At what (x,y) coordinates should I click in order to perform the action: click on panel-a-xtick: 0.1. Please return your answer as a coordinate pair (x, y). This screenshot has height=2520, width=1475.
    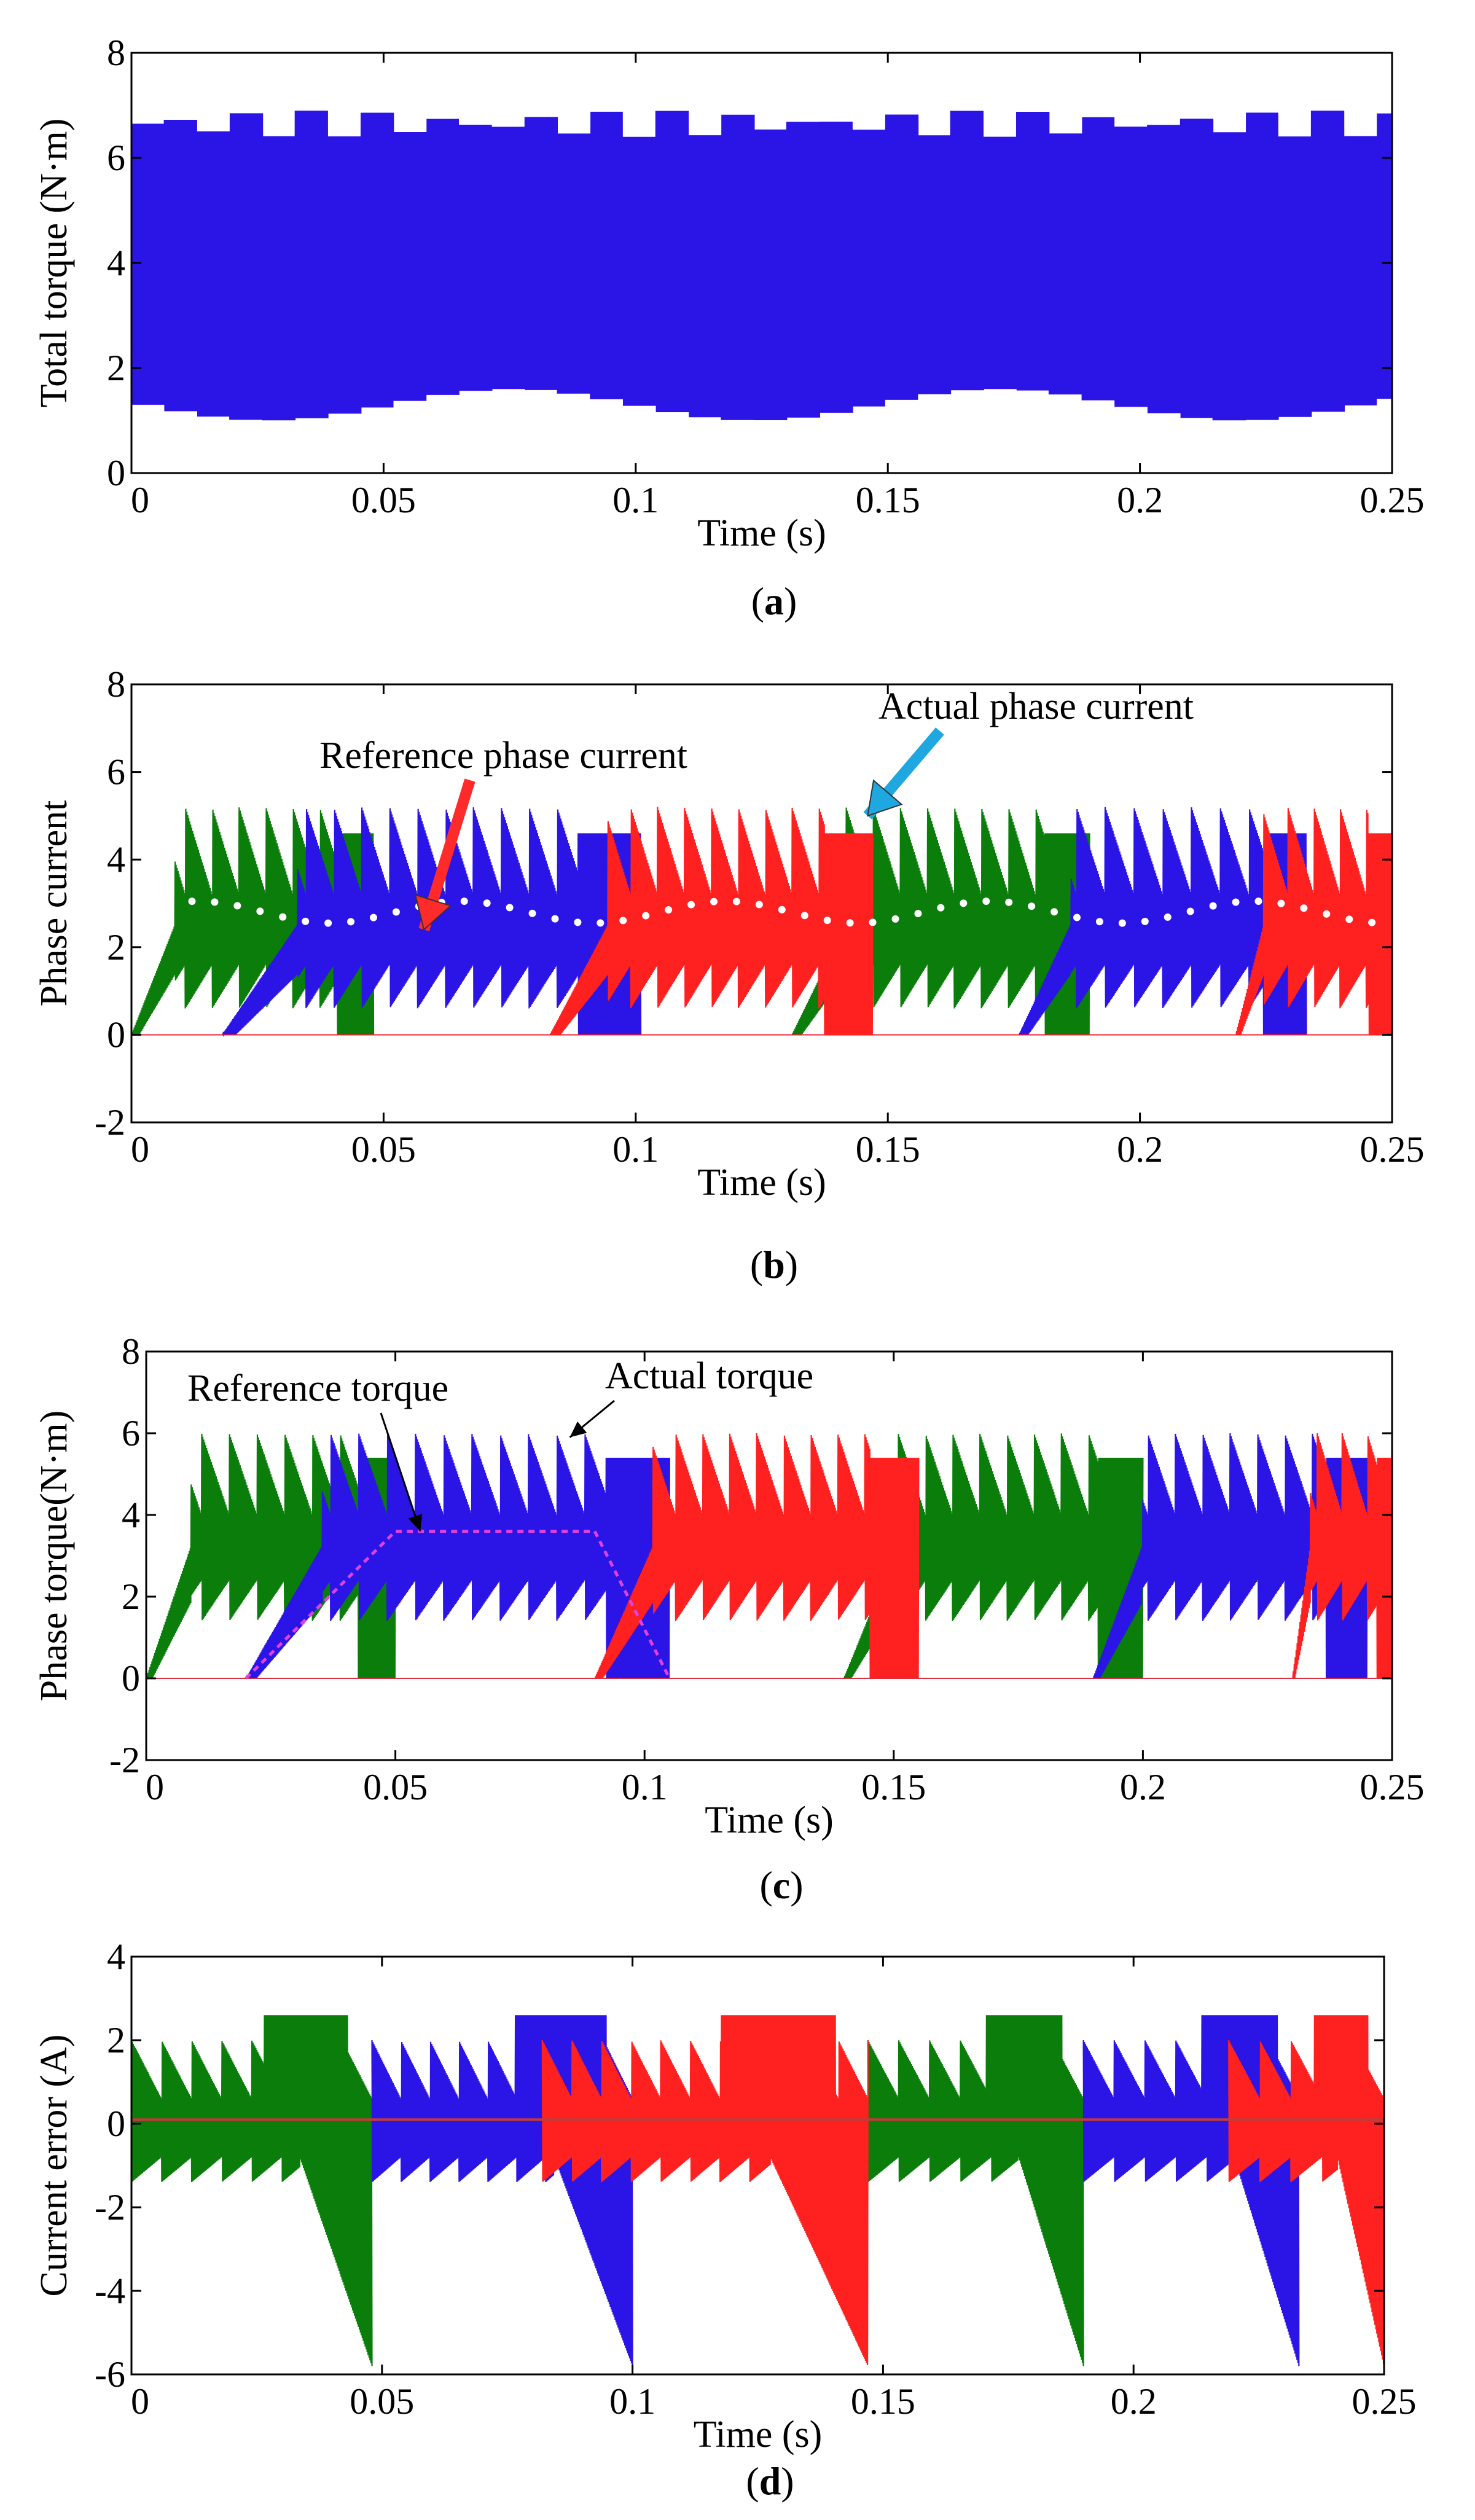
    Looking at the image, I should click on (636, 500).